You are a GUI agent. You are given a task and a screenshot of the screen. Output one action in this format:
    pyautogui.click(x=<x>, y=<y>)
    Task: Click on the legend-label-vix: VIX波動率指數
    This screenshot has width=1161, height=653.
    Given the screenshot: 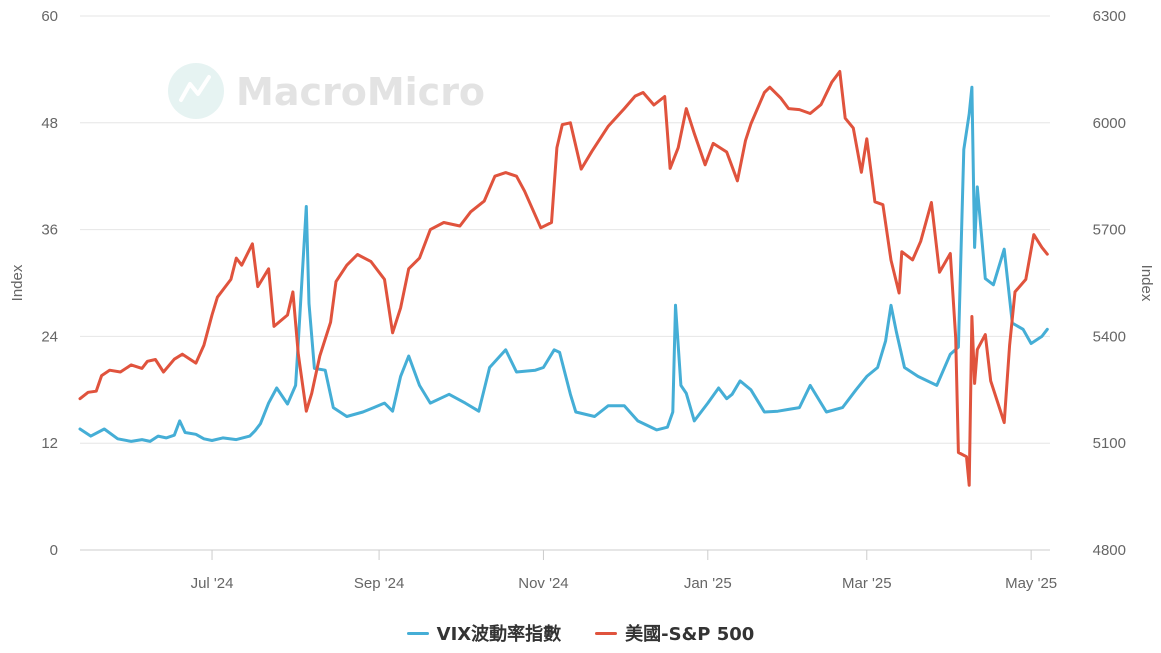 What is the action you would take?
    pyautogui.click(x=499, y=634)
    